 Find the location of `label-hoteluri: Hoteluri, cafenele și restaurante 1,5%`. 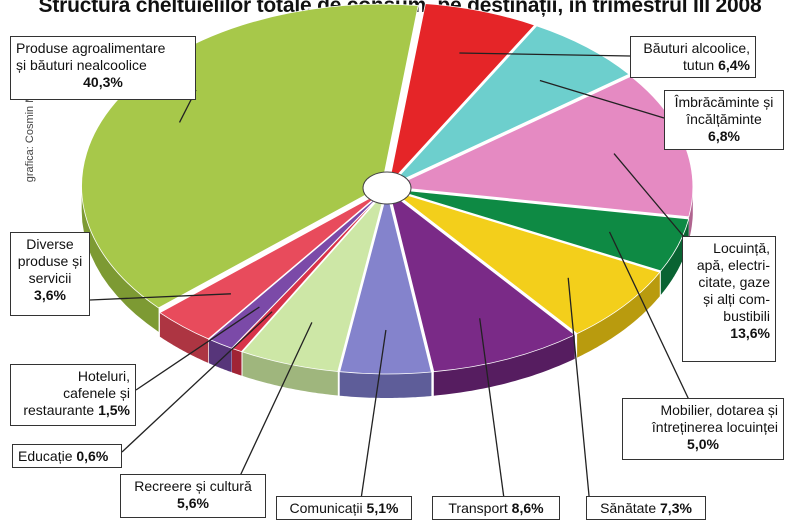

label-hoteluri: Hoteluri, cafenele și restaurante 1,5% is located at coordinates (73, 395).